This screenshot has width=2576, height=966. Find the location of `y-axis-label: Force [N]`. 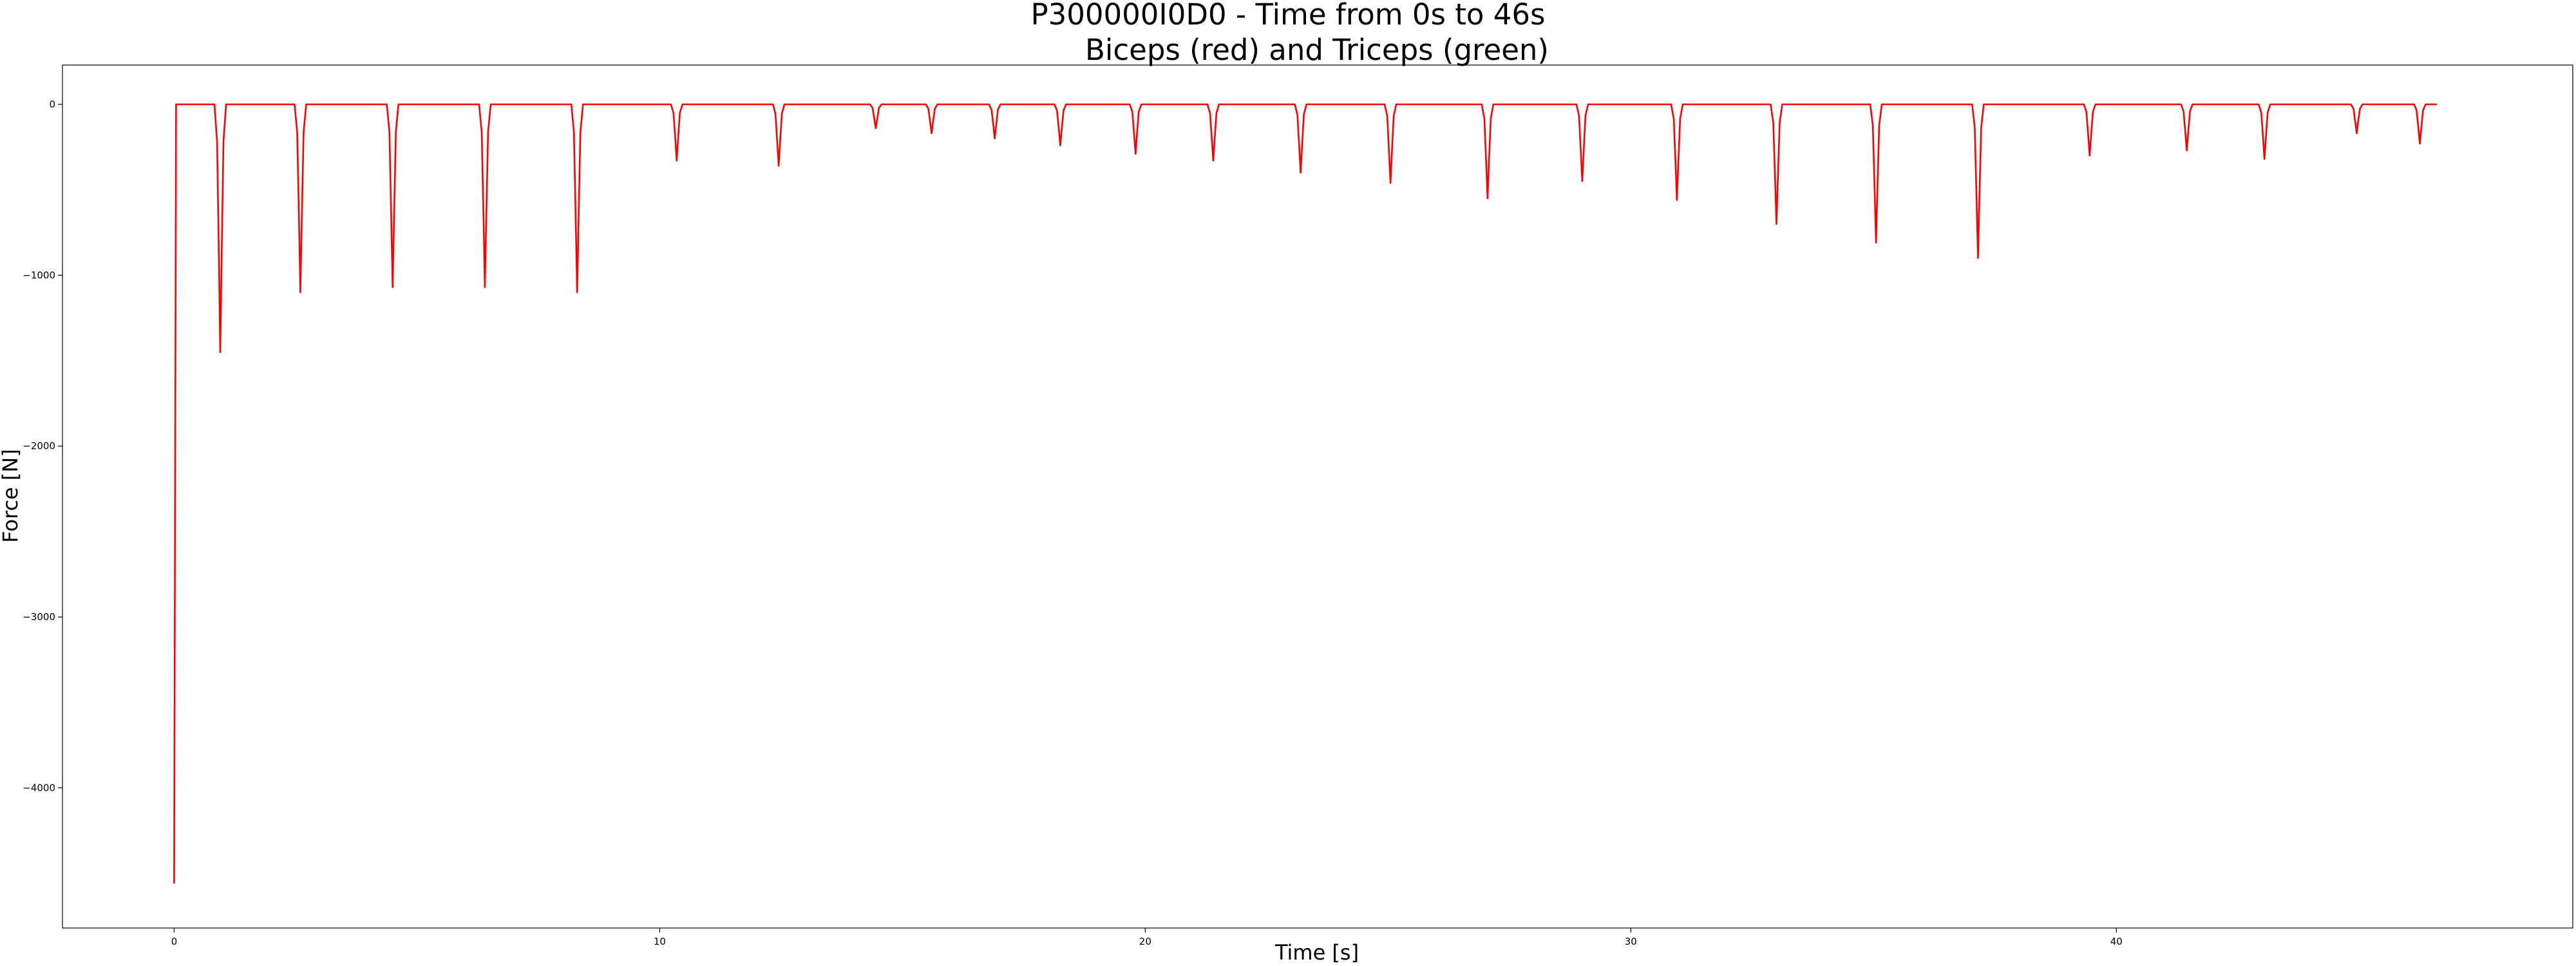

y-axis-label: Force [N] is located at coordinates (11, 496).